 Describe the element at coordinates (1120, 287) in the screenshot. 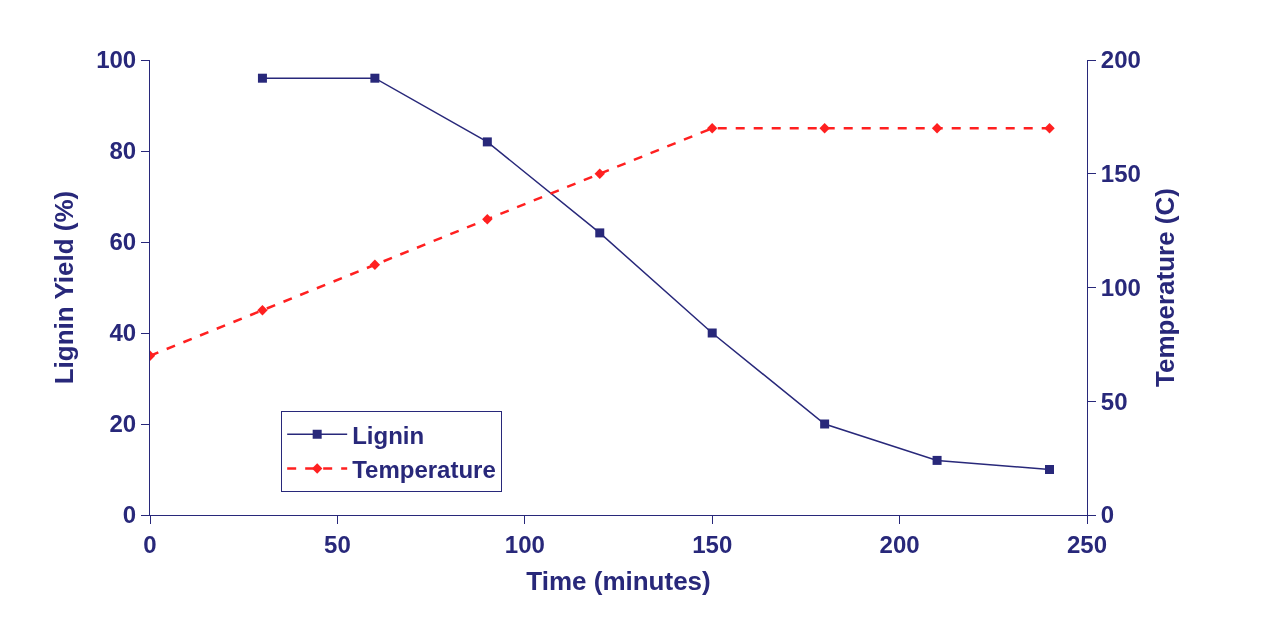

I see `y2-tick-label: 100` at that location.